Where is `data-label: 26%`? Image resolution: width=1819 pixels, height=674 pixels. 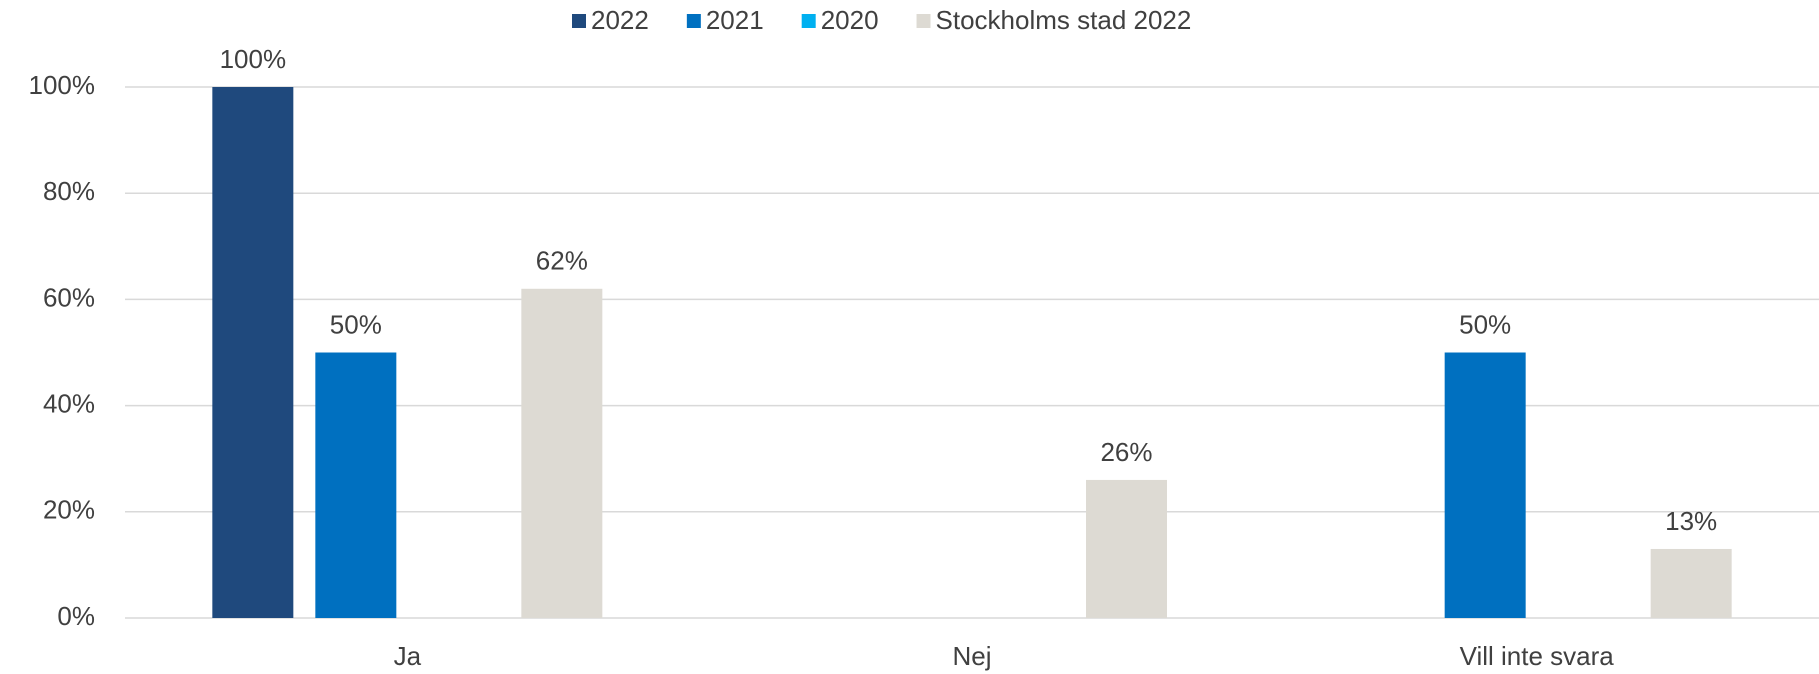 data-label: 26% is located at coordinates (1126, 452).